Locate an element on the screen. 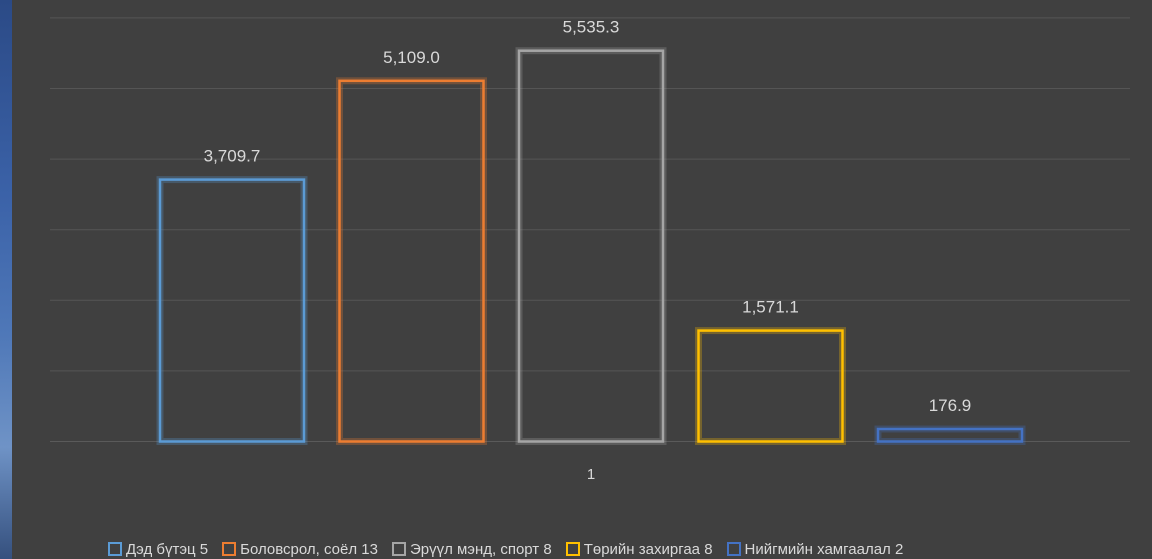 This screenshot has width=1152, height=559. background-image-strip is located at coordinates (6, 279).